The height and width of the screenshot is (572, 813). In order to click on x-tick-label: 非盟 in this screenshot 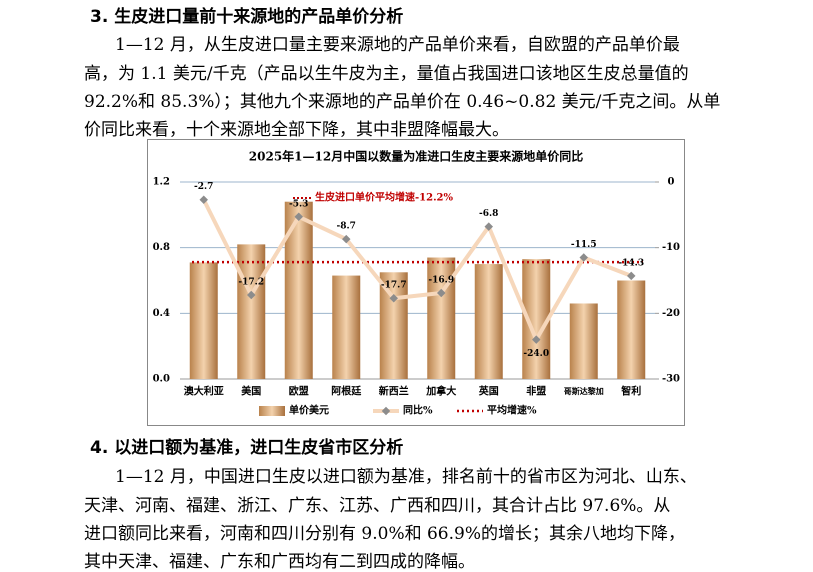, I will do `click(536, 391)`.